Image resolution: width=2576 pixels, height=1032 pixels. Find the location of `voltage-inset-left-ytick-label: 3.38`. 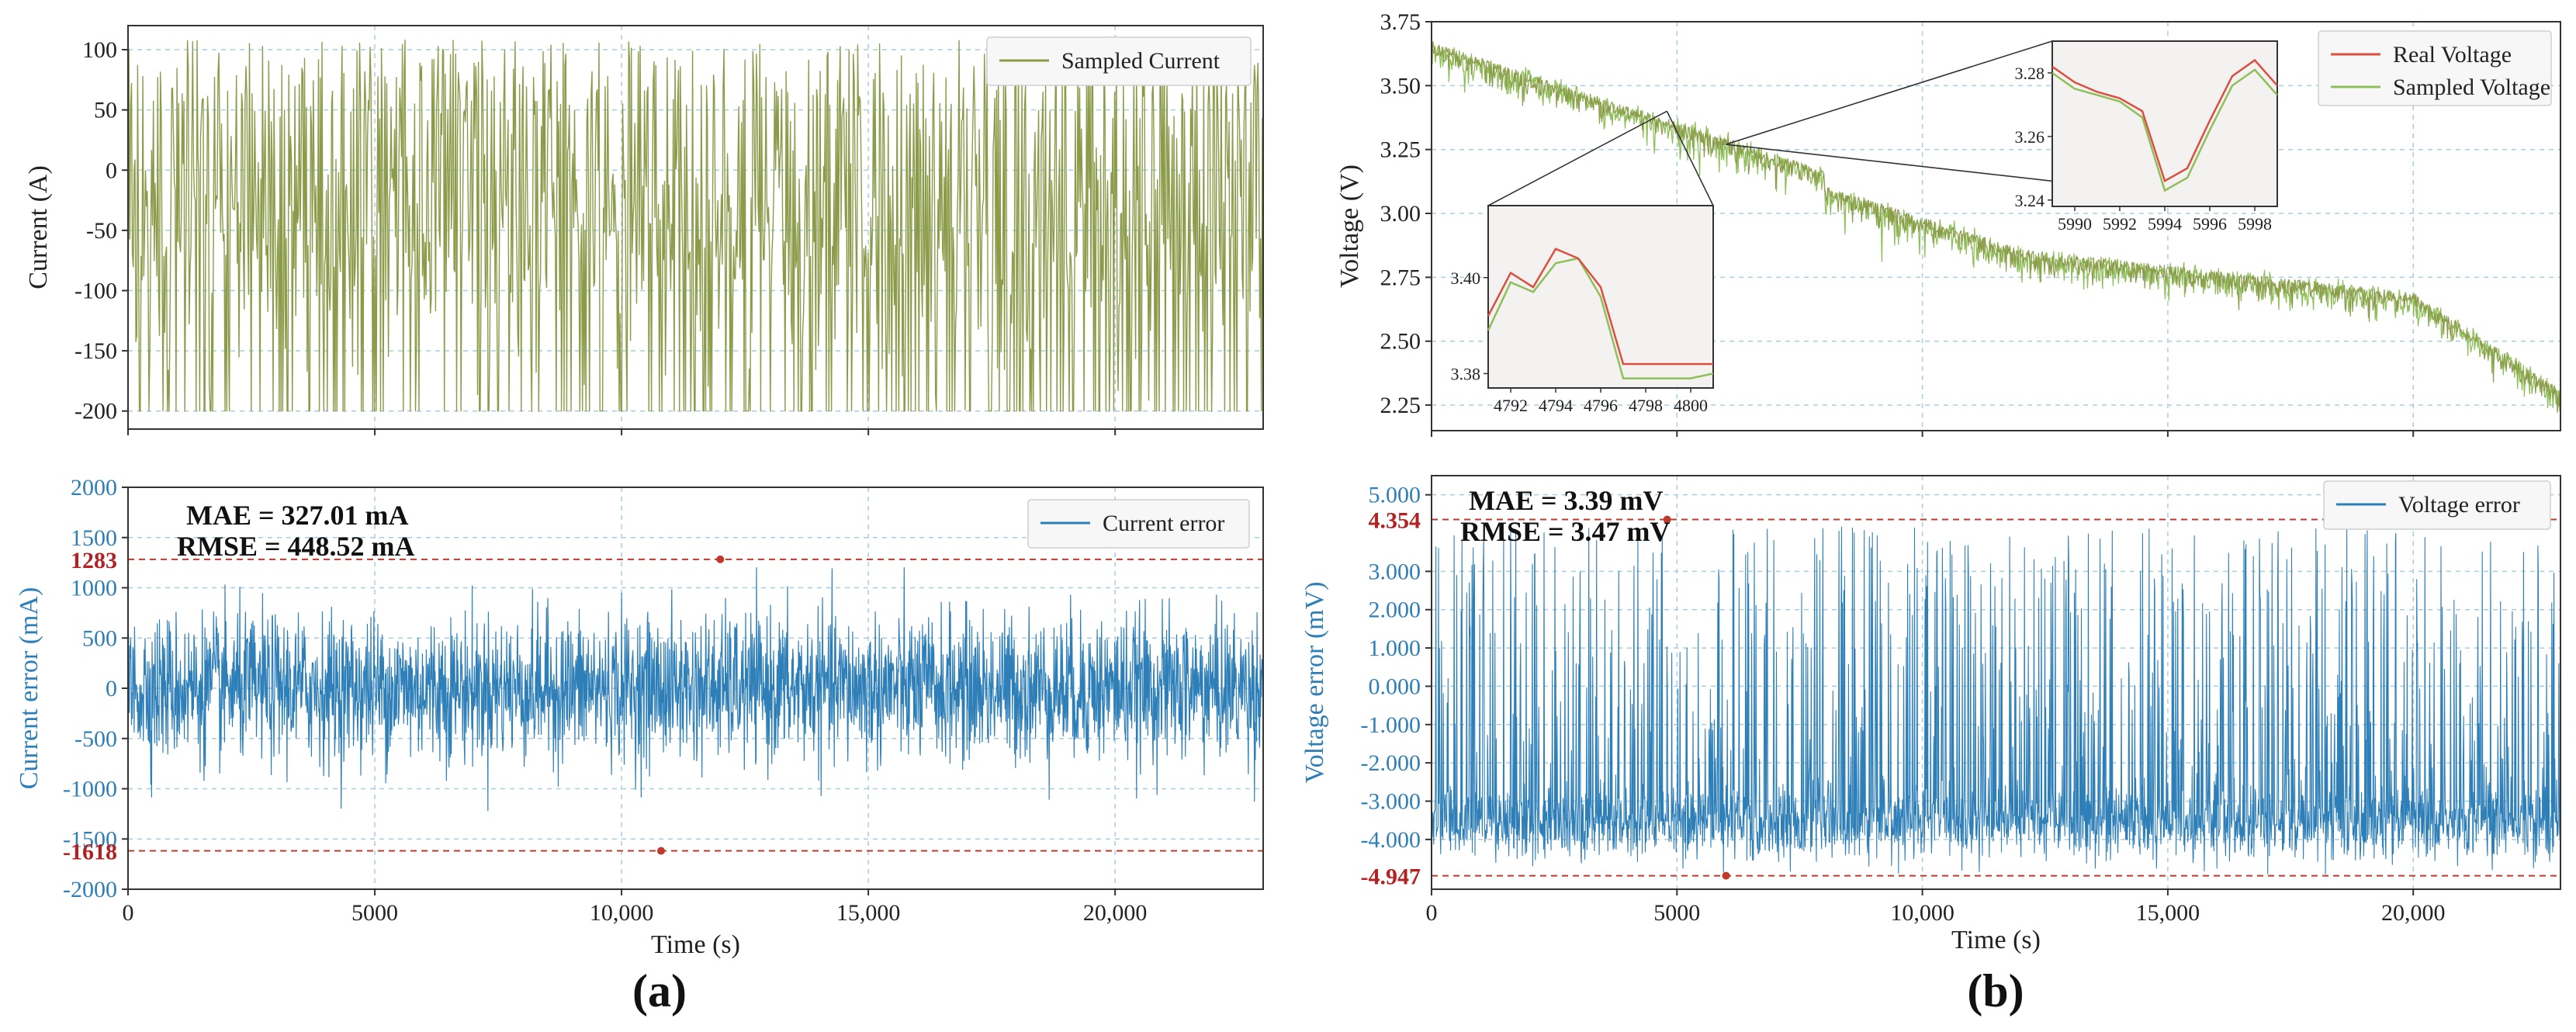

voltage-inset-left-ytick-label: 3.38 is located at coordinates (1466, 373).